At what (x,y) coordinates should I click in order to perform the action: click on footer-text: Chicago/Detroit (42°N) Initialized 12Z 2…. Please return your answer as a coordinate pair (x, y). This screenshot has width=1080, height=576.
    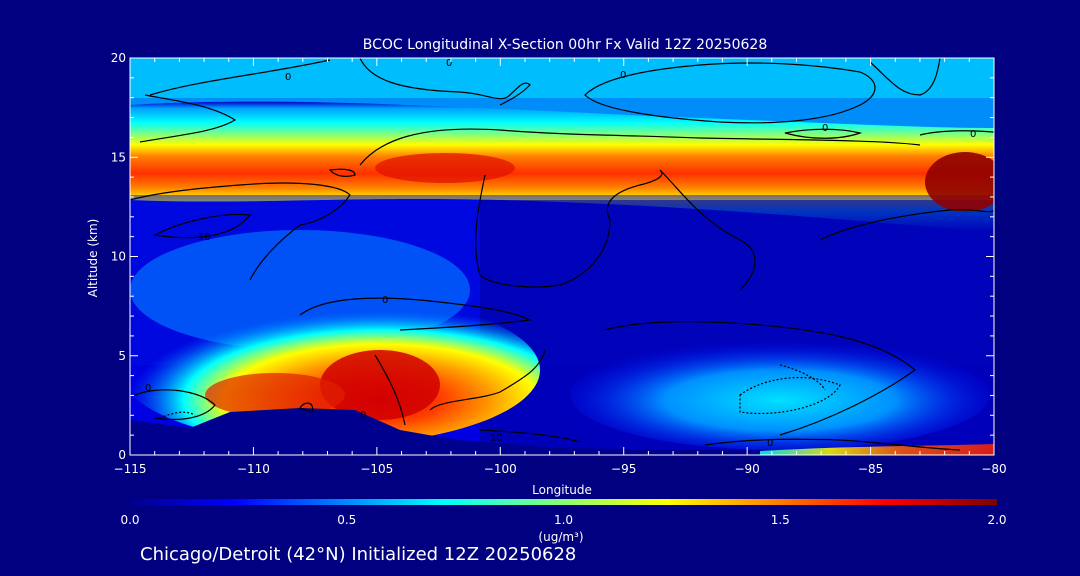
    Looking at the image, I should click on (358, 554).